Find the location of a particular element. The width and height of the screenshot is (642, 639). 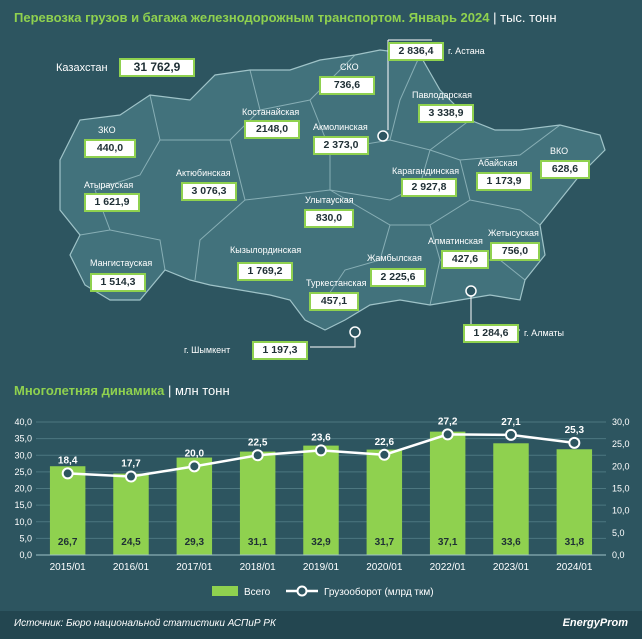

region-value: 3 338,9 is located at coordinates (446, 113).